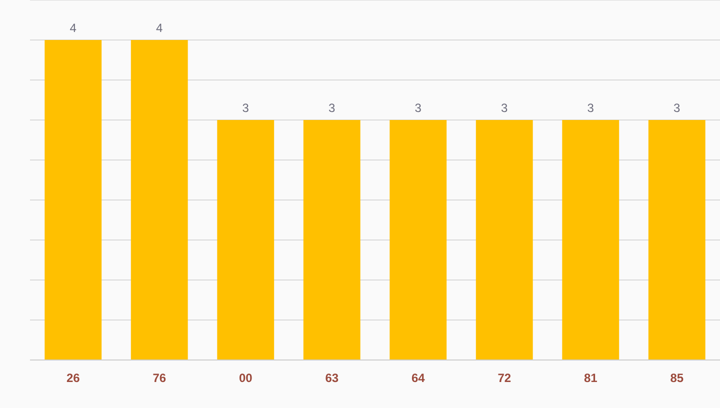 The height and width of the screenshot is (408, 720). Describe the element at coordinates (159, 378) in the screenshot. I see `x-tick-label: 76` at that location.